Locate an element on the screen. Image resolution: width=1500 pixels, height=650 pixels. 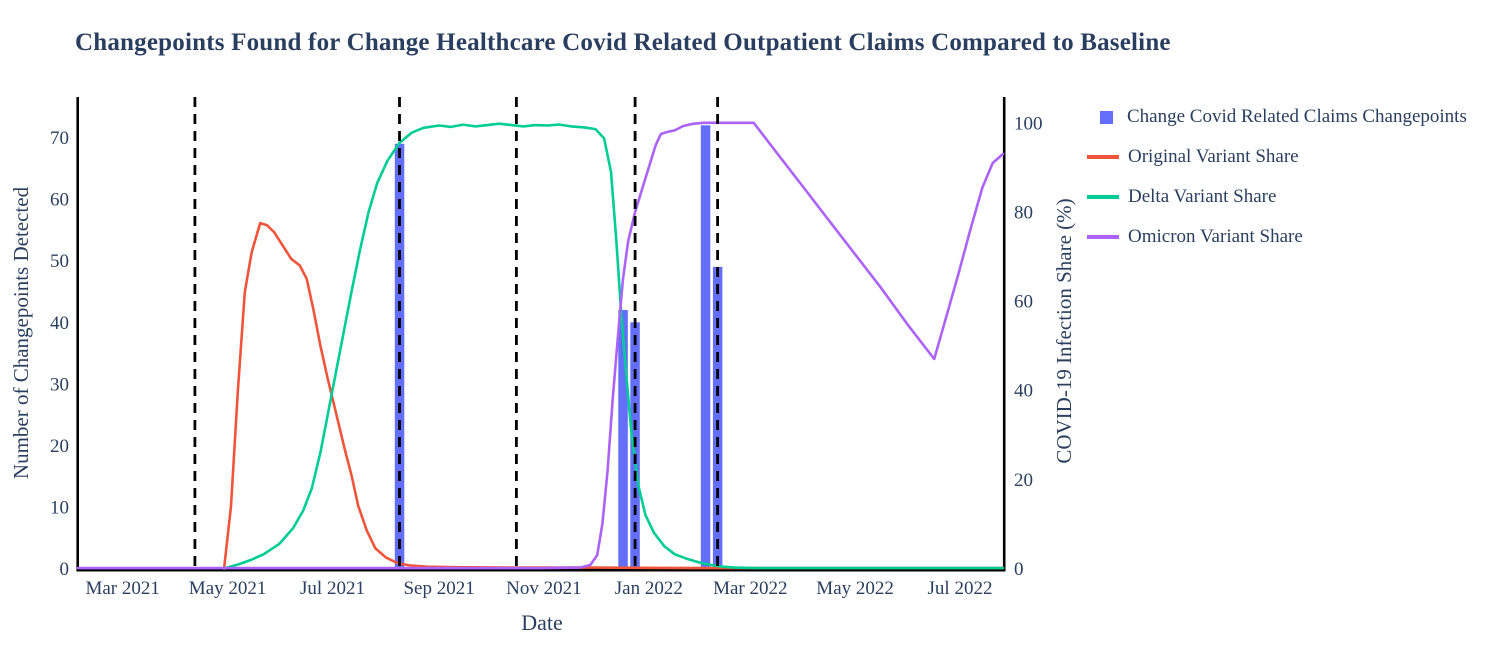
changepoints-bar-swatch-icon is located at coordinates (1106, 117).